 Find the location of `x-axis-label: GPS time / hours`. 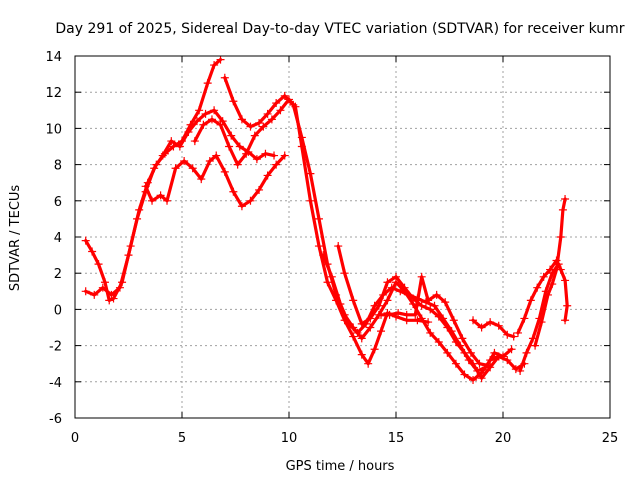

x-axis-label: GPS time / hours is located at coordinates (340, 466).